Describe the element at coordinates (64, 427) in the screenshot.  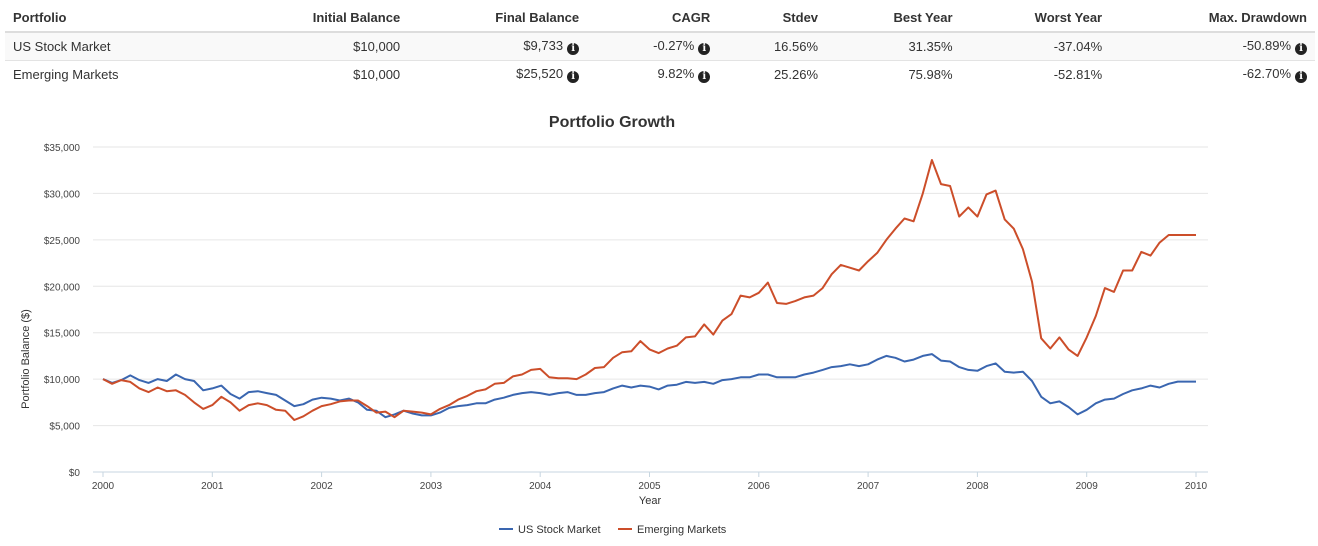
I see `y-tick-label: $5,000` at that location.